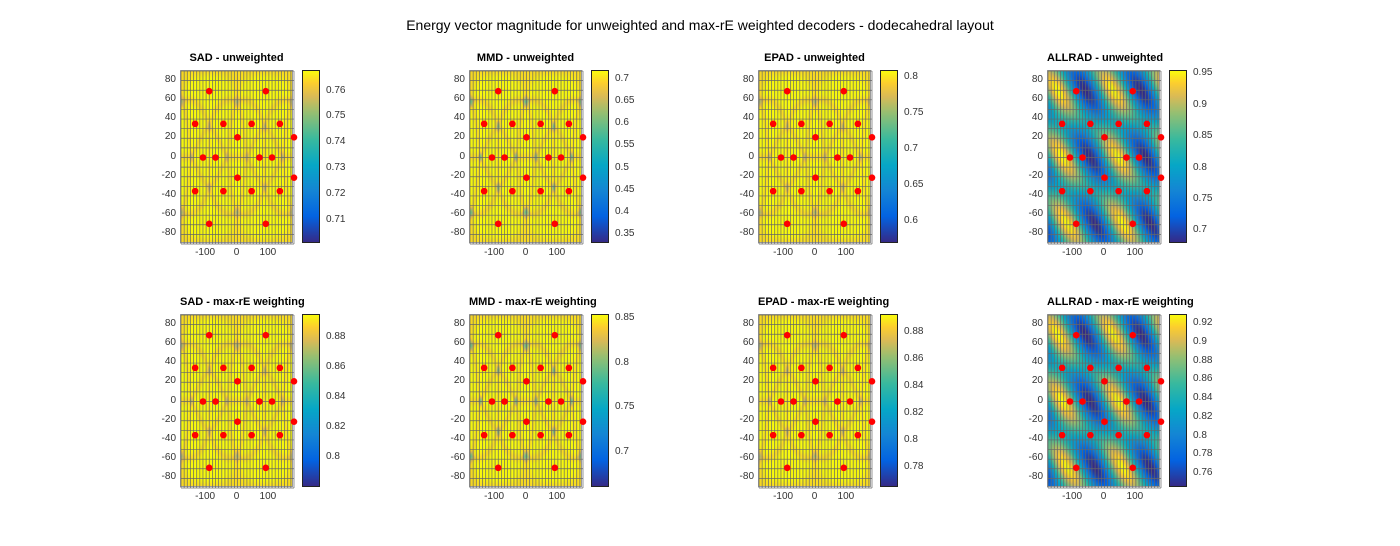 This screenshot has height=546, width=1400. I want to click on colorbar-tick-label: 0.8, so click(911, 439).